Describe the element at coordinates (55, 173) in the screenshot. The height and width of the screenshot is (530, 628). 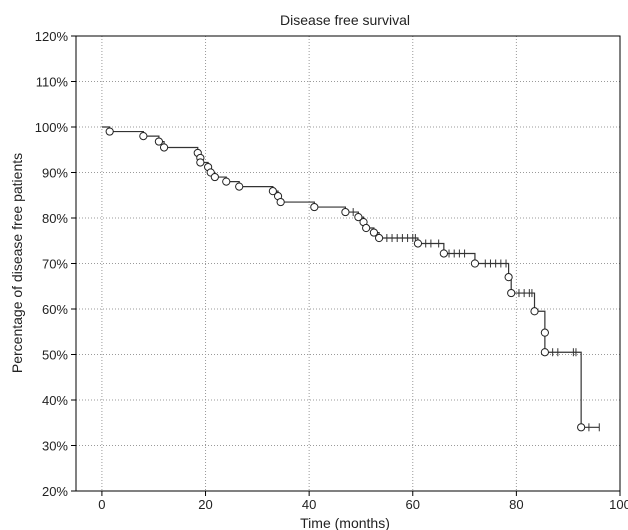
I see `y-tick-label: 90%` at that location.